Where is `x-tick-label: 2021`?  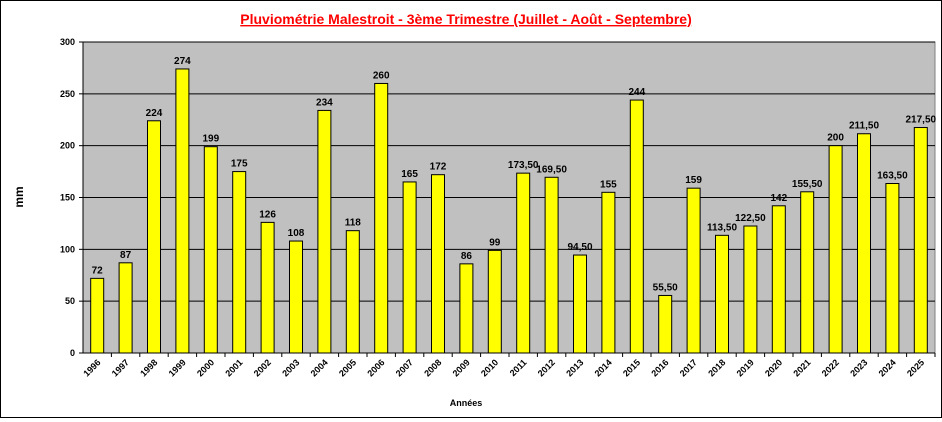
x-tick-label: 2021 is located at coordinates (801, 367).